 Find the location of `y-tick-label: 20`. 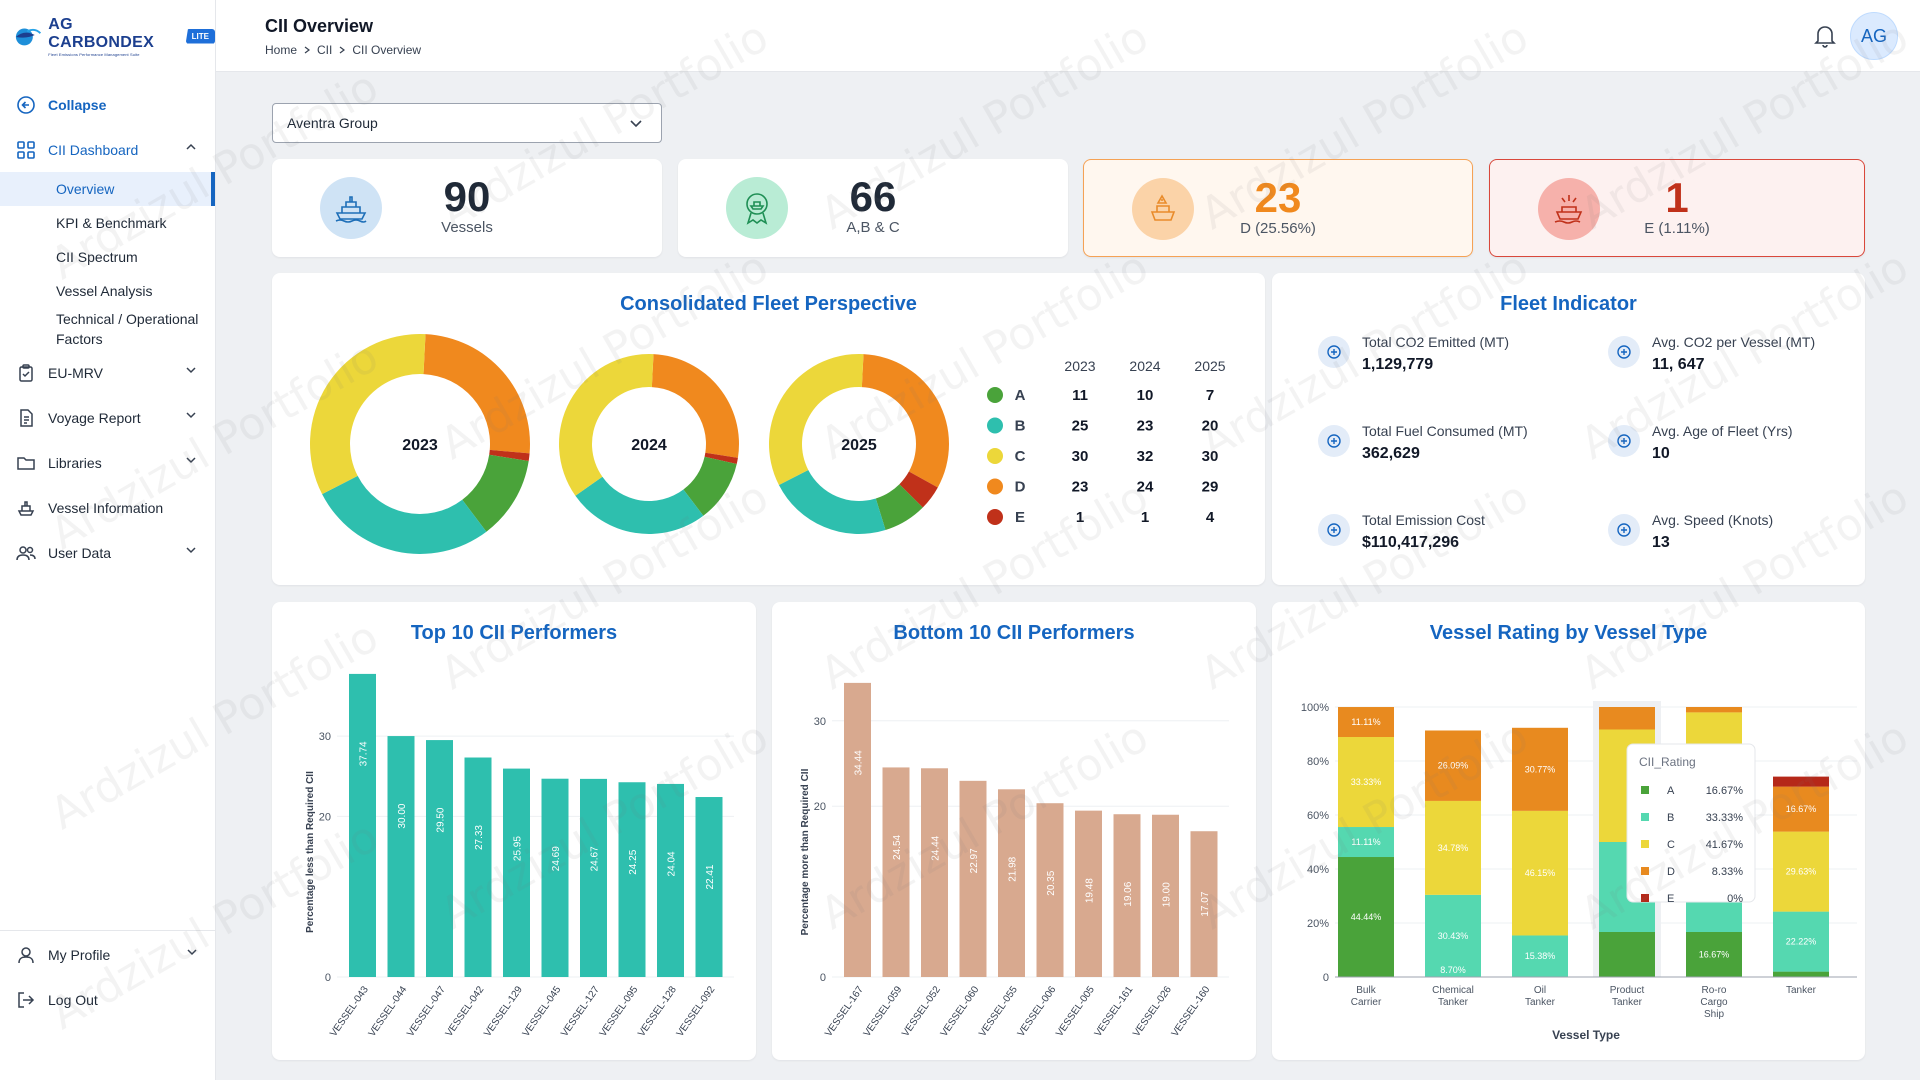

y-tick-label: 20 is located at coordinates (325, 817).